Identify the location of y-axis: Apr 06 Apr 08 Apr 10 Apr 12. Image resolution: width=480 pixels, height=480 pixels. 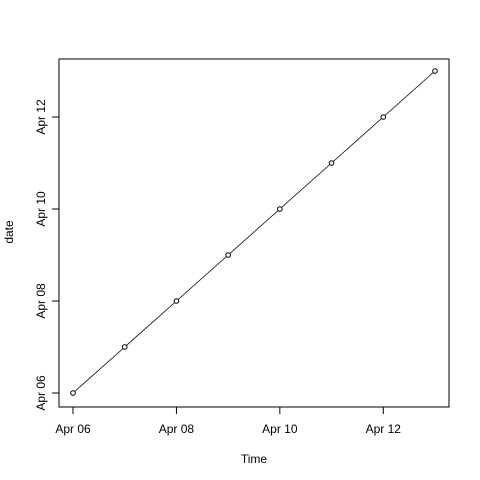
(47, 255).